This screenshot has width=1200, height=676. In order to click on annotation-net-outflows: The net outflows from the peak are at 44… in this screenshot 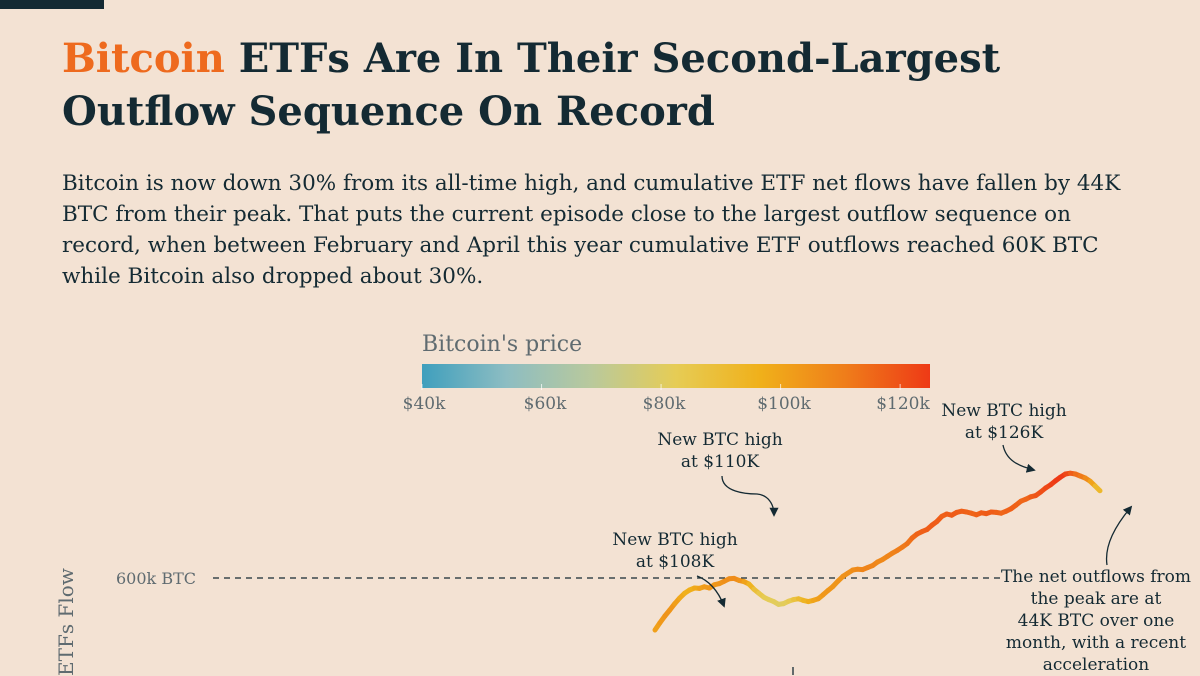, I will do `click(1096, 621)`.